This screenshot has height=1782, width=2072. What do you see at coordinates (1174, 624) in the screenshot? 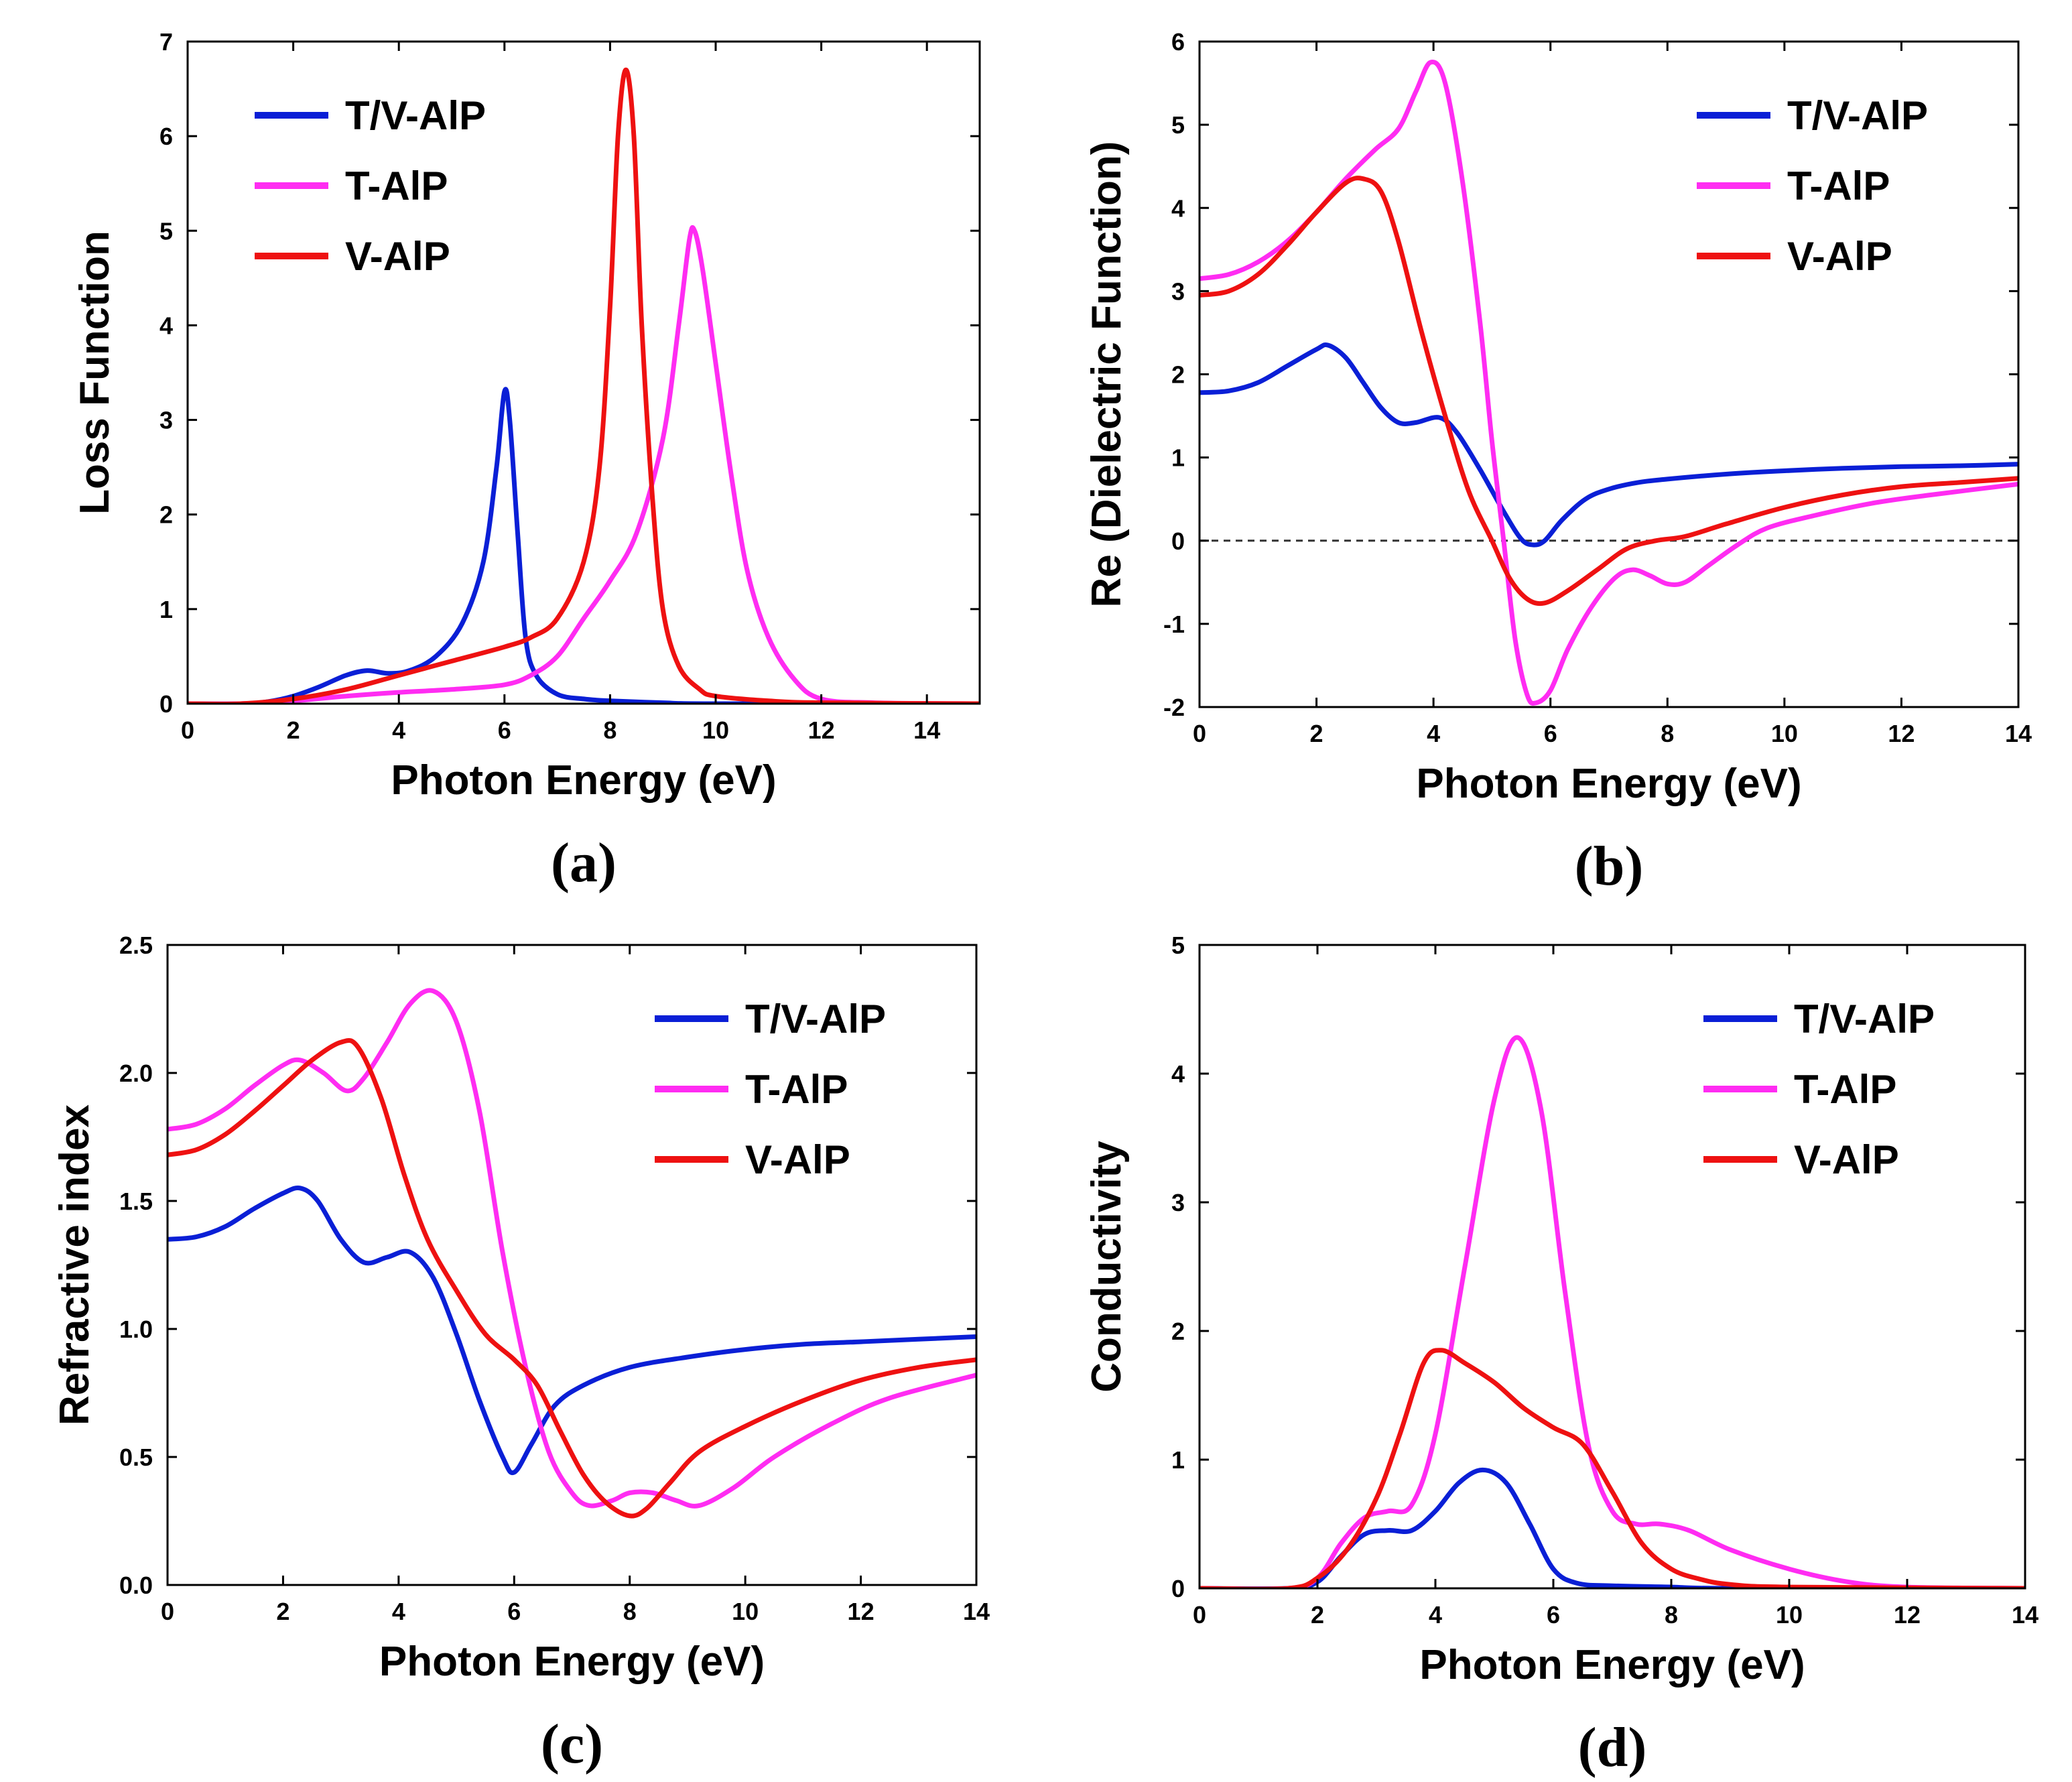
I see `y-tick-label: -1` at bounding box center [1174, 624].